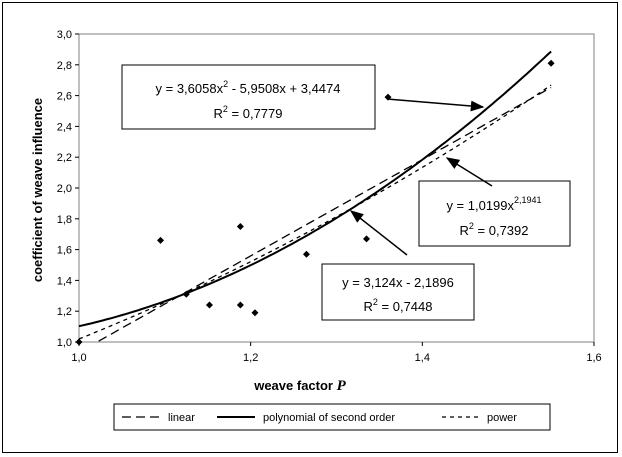 This screenshot has width=622, height=457. What do you see at coordinates (398, 305) in the screenshot?
I see `linear-r2: R2 = 0,7448` at bounding box center [398, 305].